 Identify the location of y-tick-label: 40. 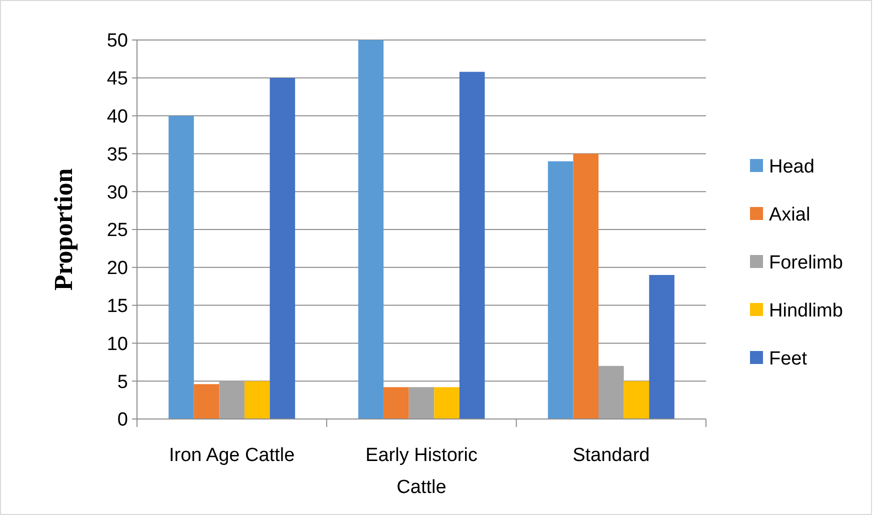
(117, 117).